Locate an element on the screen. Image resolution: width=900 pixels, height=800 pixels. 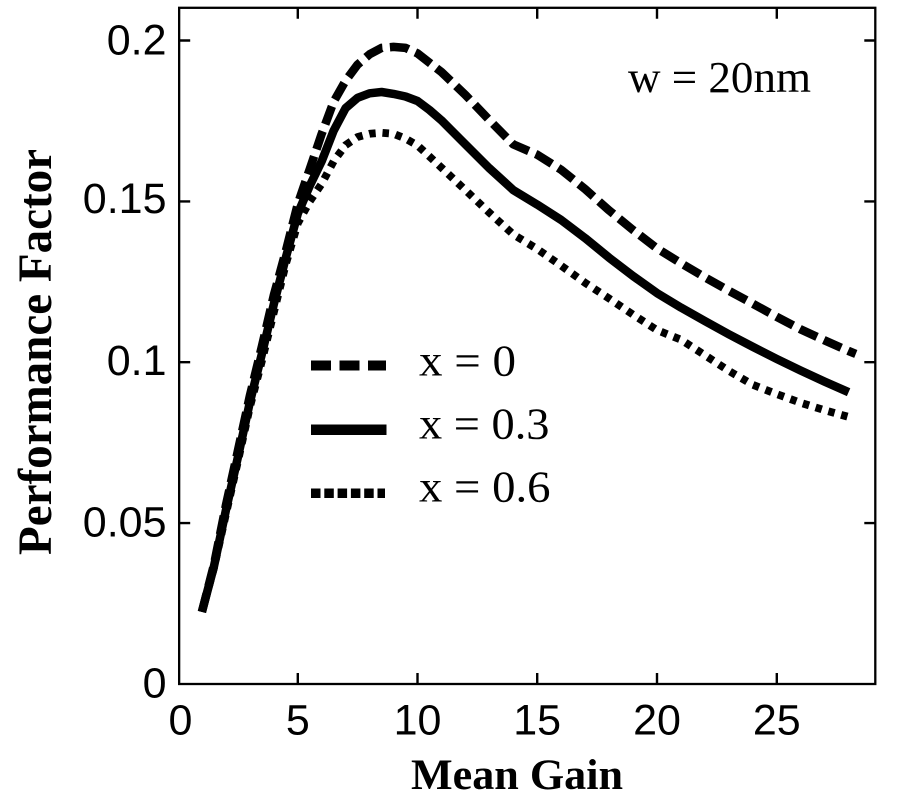
svg-text: Performance Factor is located at coordinates (35, 352).